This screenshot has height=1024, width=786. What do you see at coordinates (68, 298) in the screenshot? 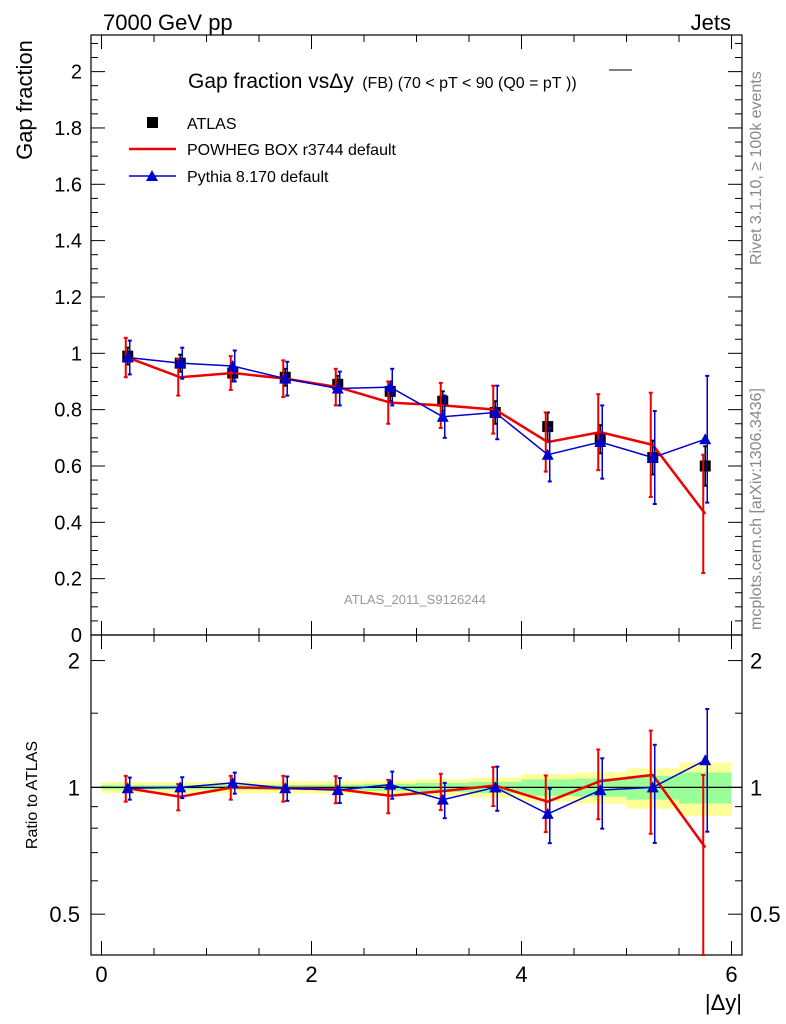
I see `main-y-tick-label: 1.2` at bounding box center [68, 298].